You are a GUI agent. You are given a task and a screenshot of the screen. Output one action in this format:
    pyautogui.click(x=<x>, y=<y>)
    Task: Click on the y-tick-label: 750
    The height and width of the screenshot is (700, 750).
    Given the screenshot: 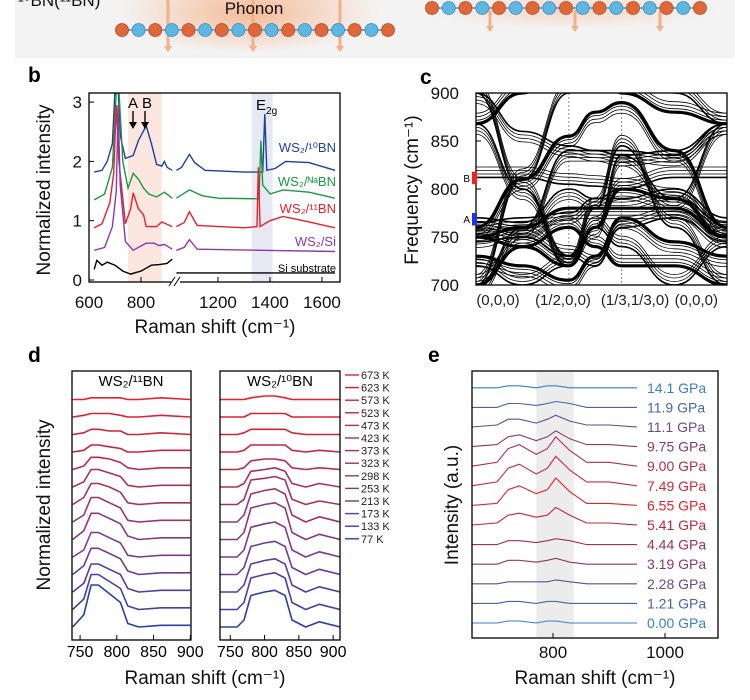 What is the action you would take?
    pyautogui.click(x=445, y=237)
    